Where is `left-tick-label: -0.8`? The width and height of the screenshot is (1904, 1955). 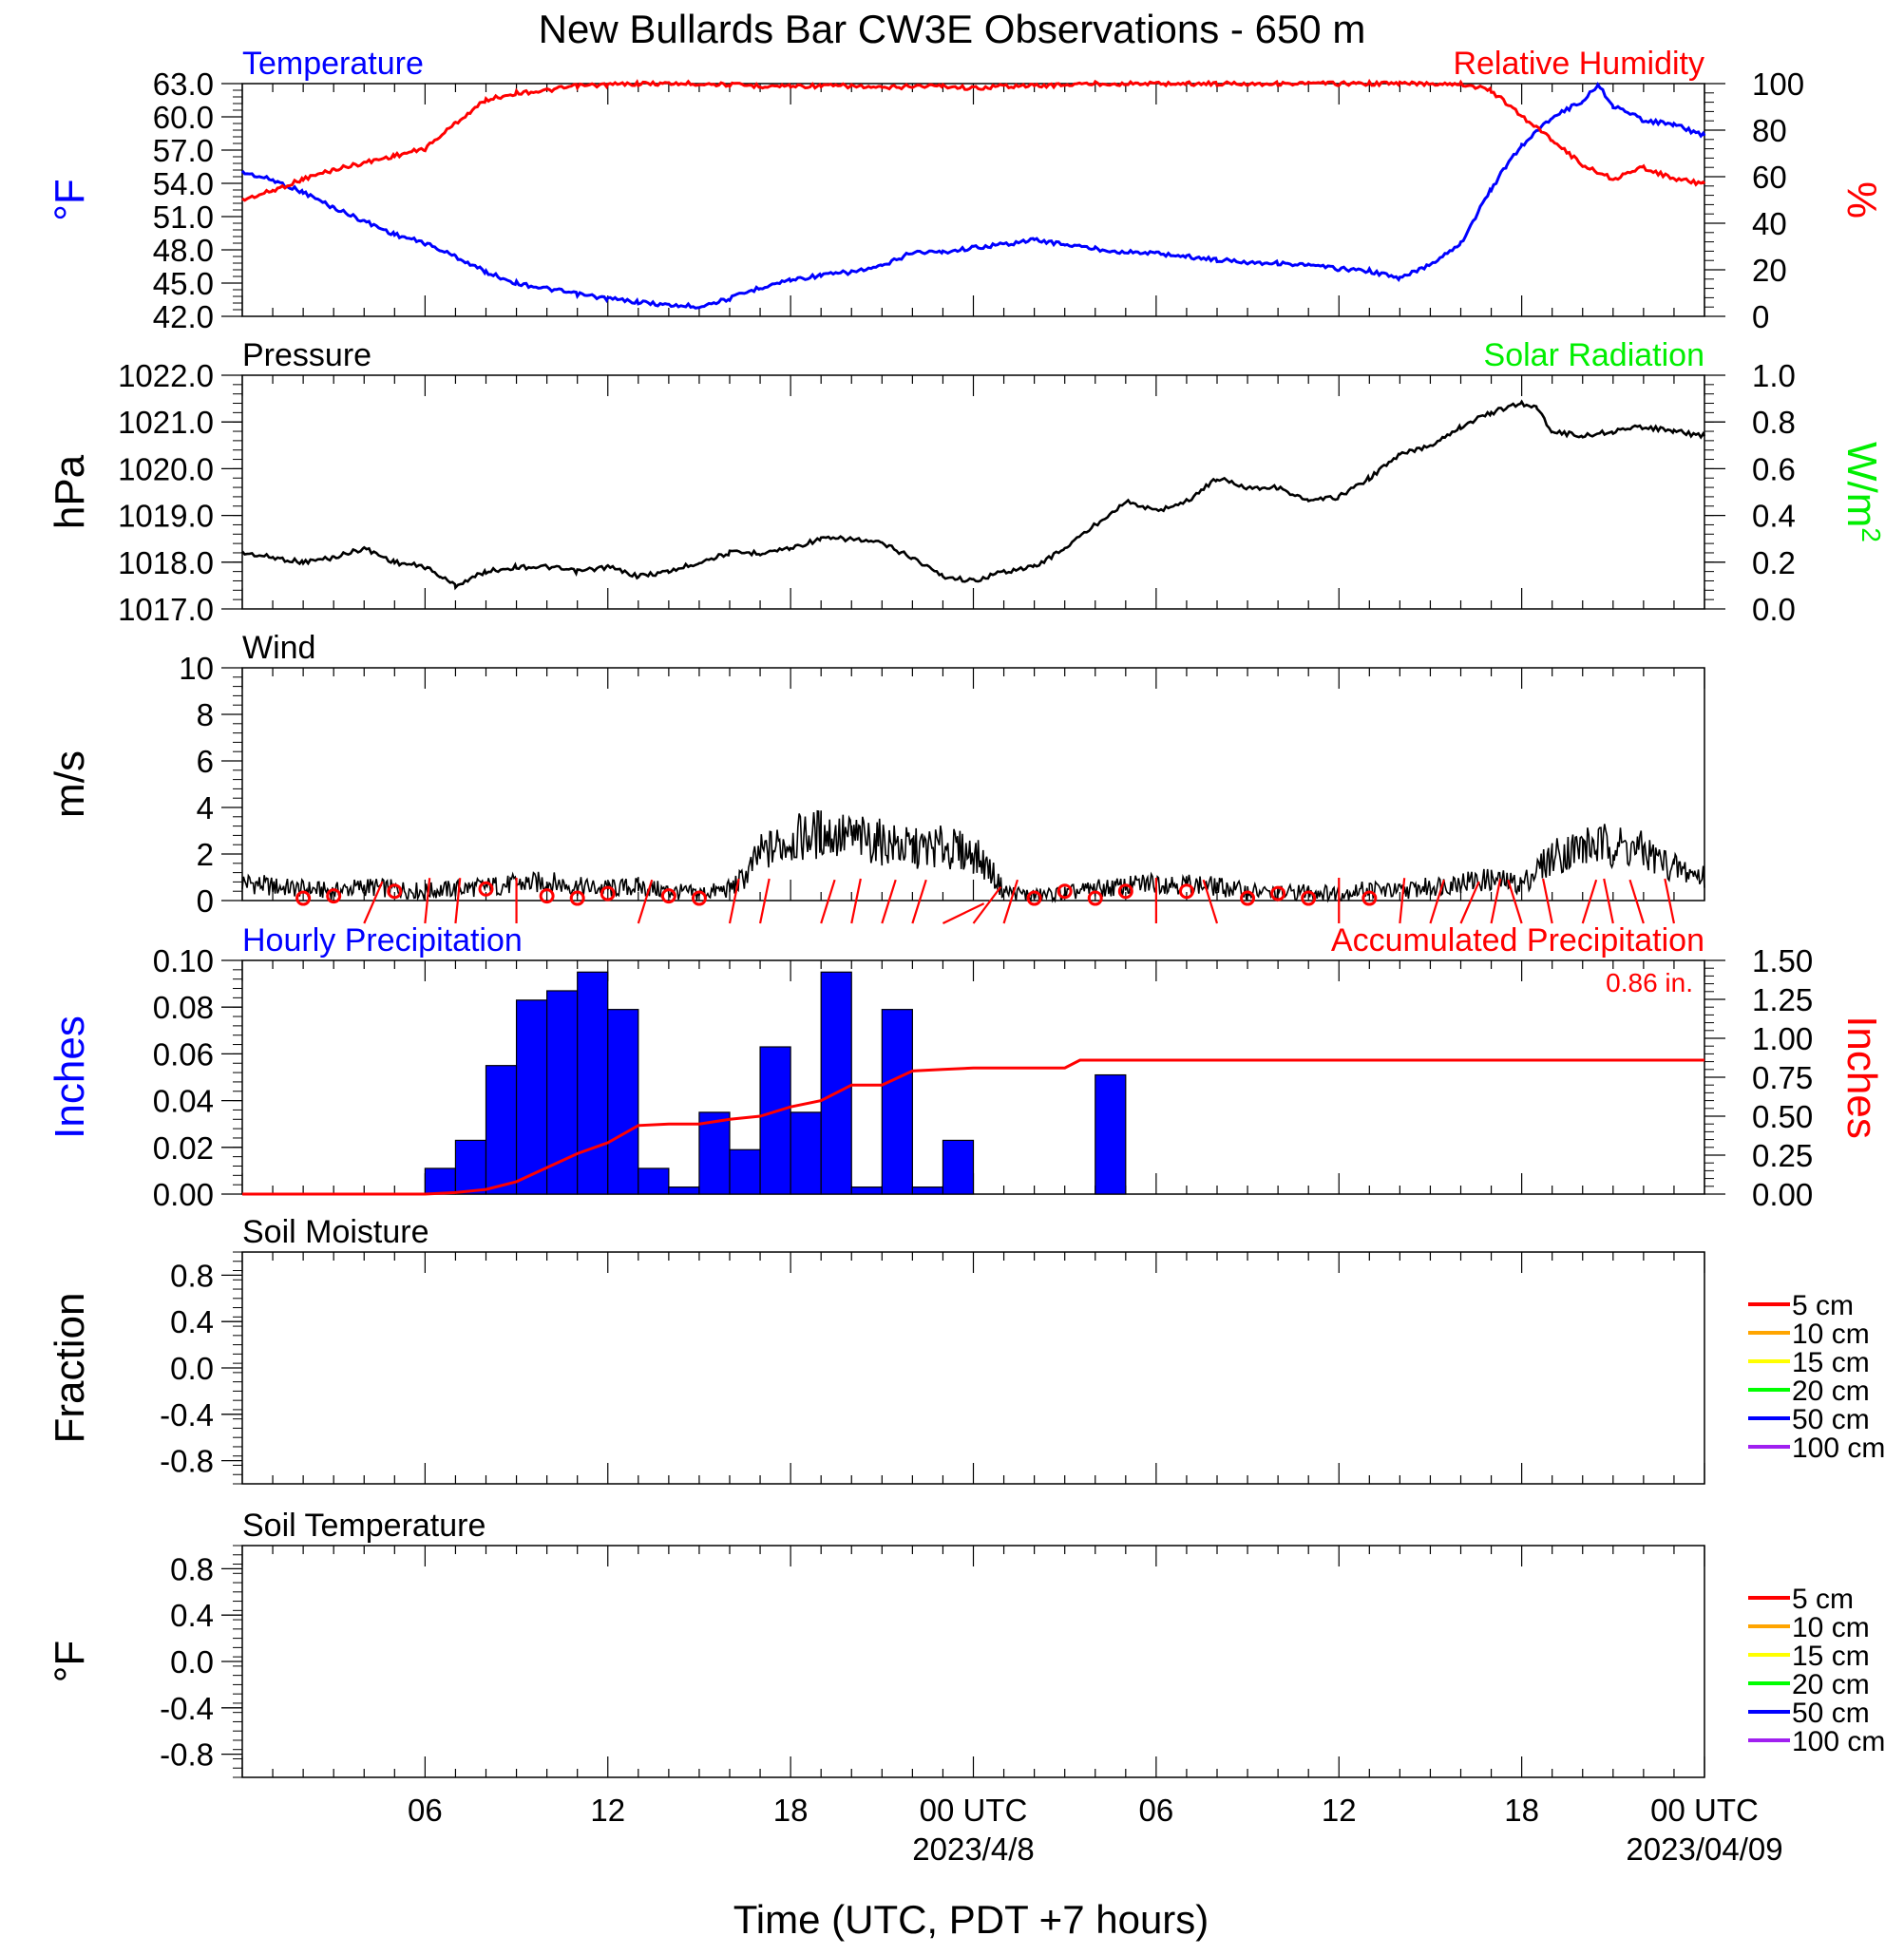
left-tick-label: -0.8 is located at coordinates (187, 1755).